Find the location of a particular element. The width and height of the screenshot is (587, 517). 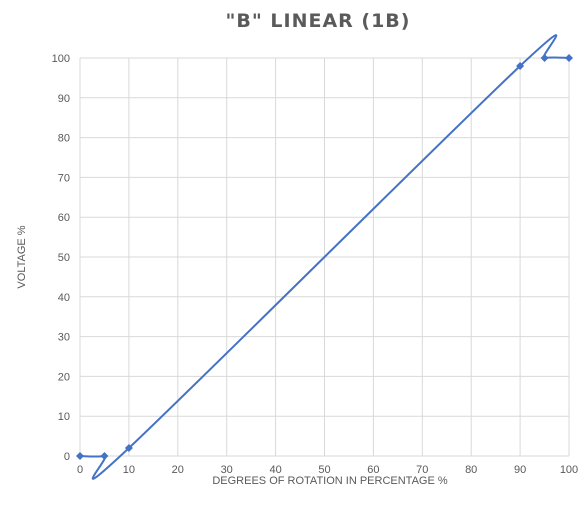

chart-title: "B" LINEAR (1B) is located at coordinates (318, 21).